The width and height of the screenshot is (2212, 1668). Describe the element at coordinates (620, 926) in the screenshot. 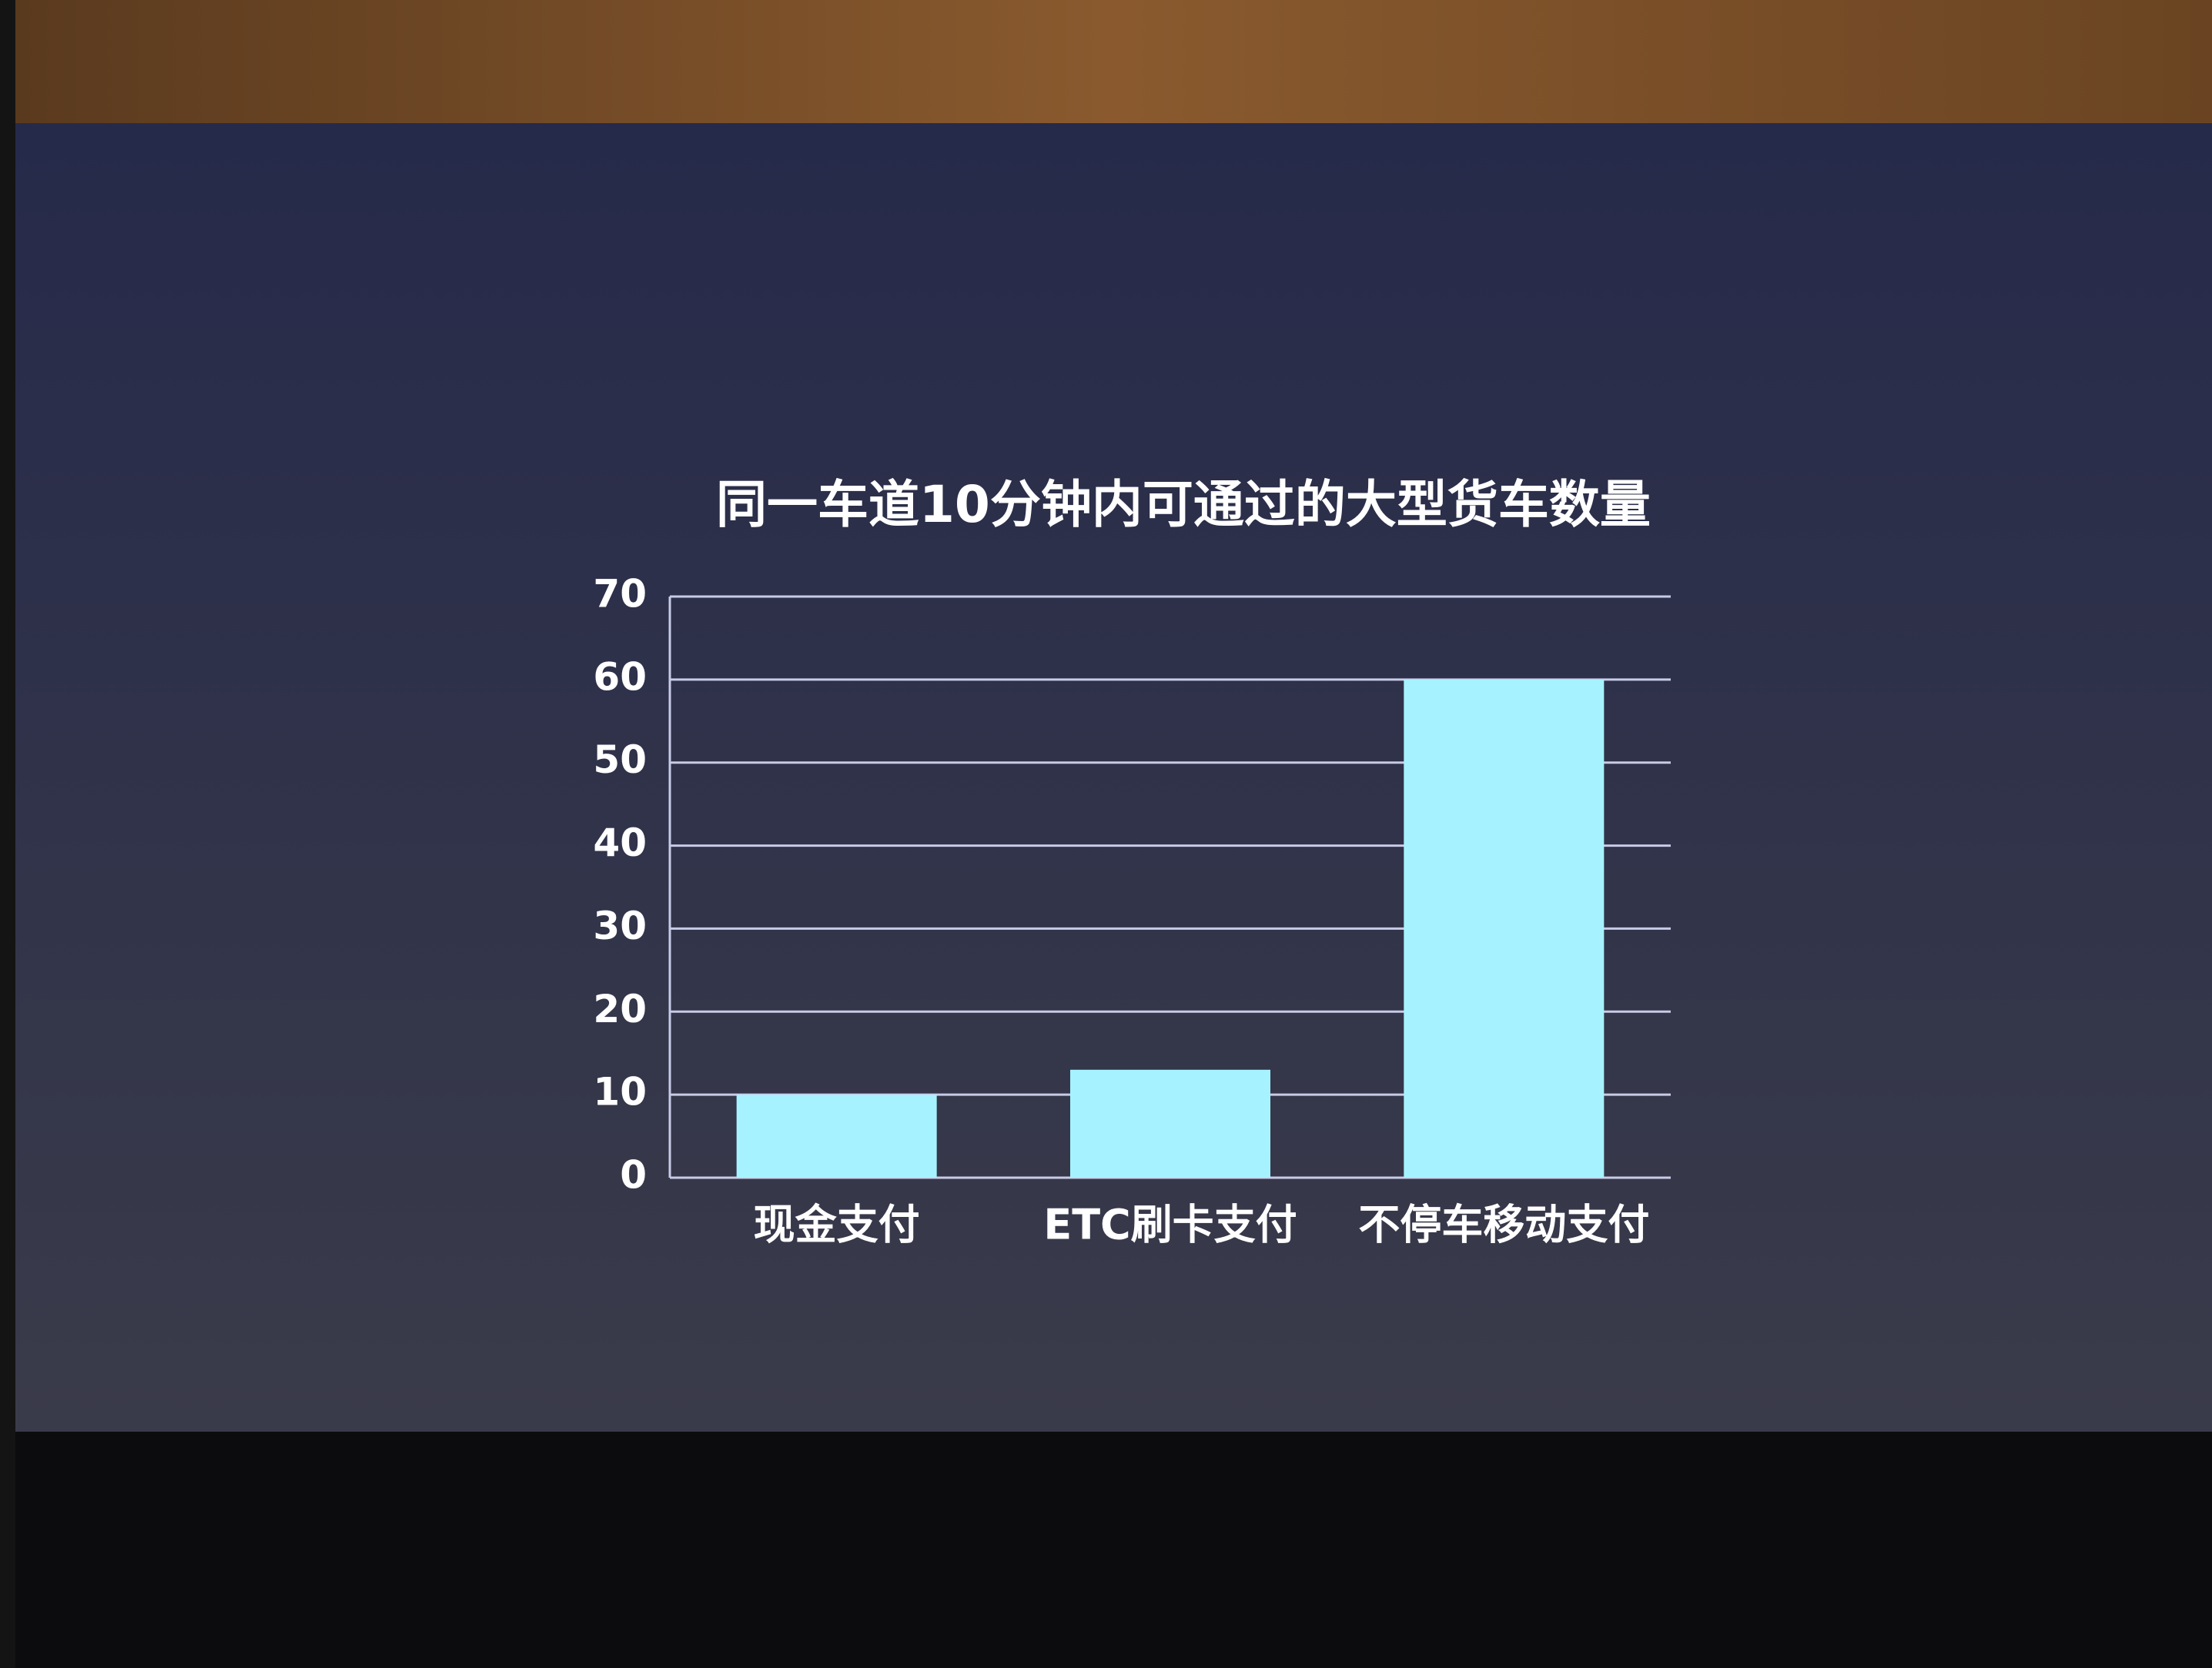

I see `y-tick-label: 30` at that location.